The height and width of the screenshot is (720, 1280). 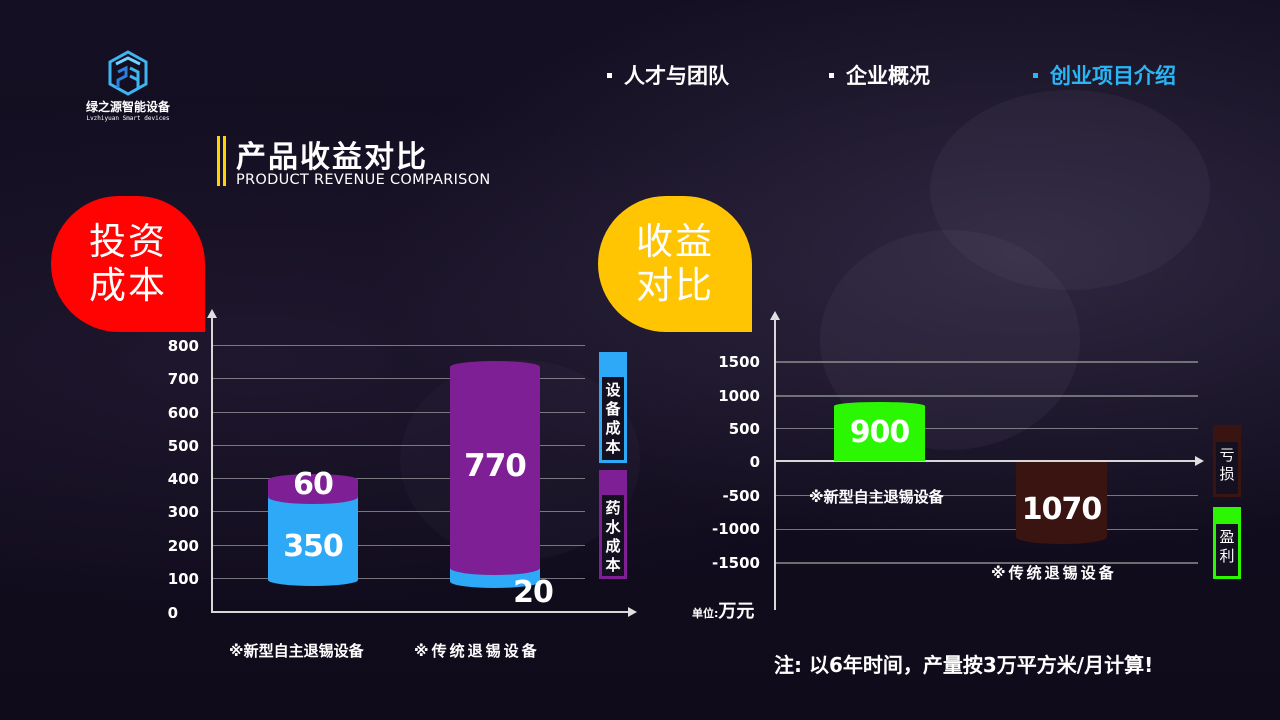 I want to click on nav-label: 创业项目介绍, so click(x=1113, y=76).